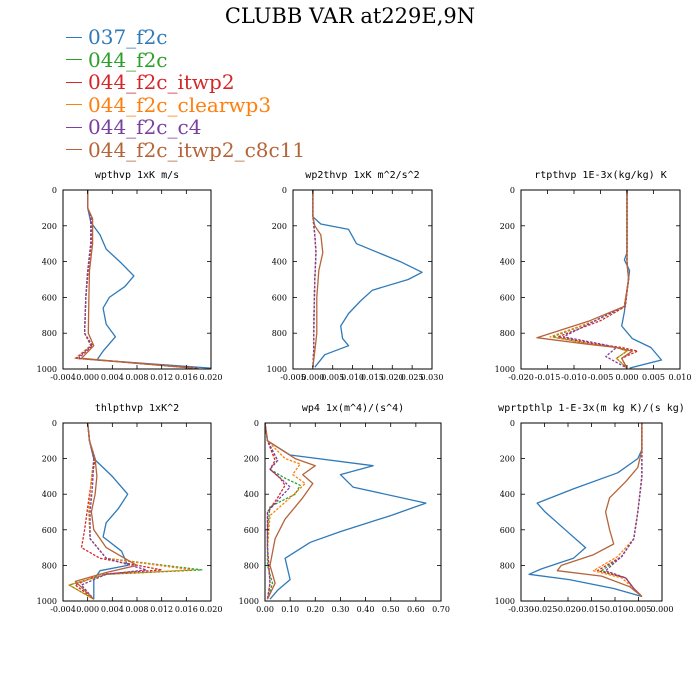  Describe the element at coordinates (600, 175) in the screenshot. I see `panel-title: rtpthvp 1E-3x(kg/kg) K` at that location.